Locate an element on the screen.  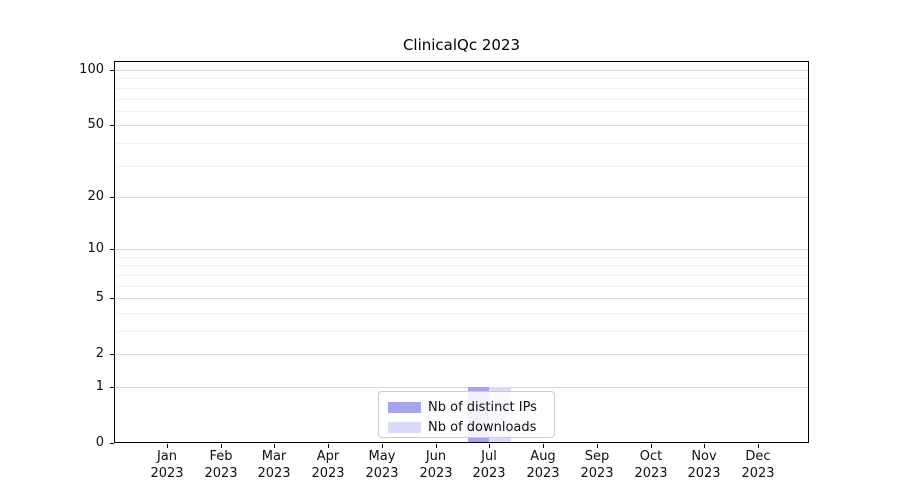
legend-item-distinct-ips: Nb of distinct IPs is located at coordinates (471, 407).